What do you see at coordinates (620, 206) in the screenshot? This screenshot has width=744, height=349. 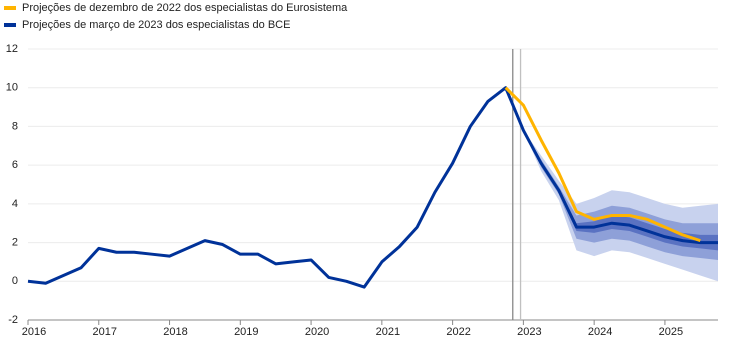 I see `fan-band` at bounding box center [620, 206].